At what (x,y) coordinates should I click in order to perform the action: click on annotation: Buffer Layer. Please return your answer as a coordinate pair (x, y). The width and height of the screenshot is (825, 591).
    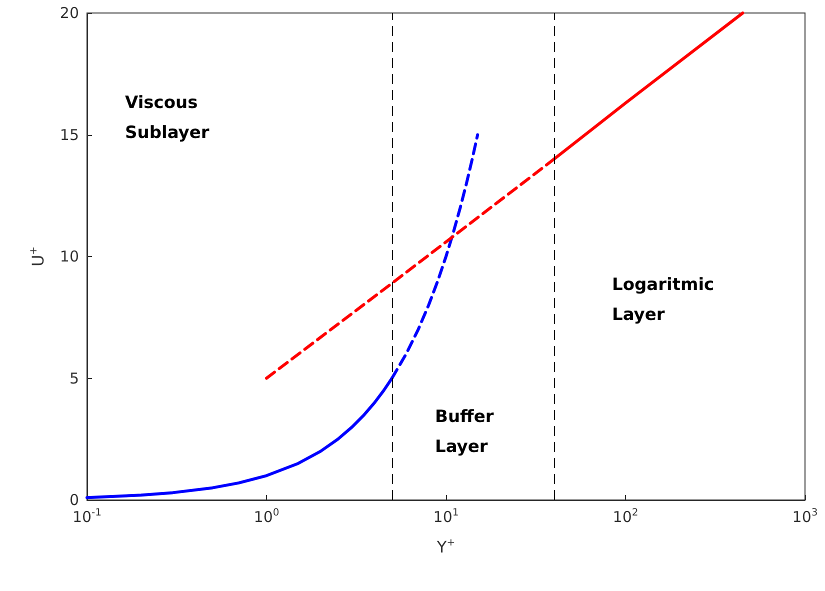
    Looking at the image, I should click on (464, 432).